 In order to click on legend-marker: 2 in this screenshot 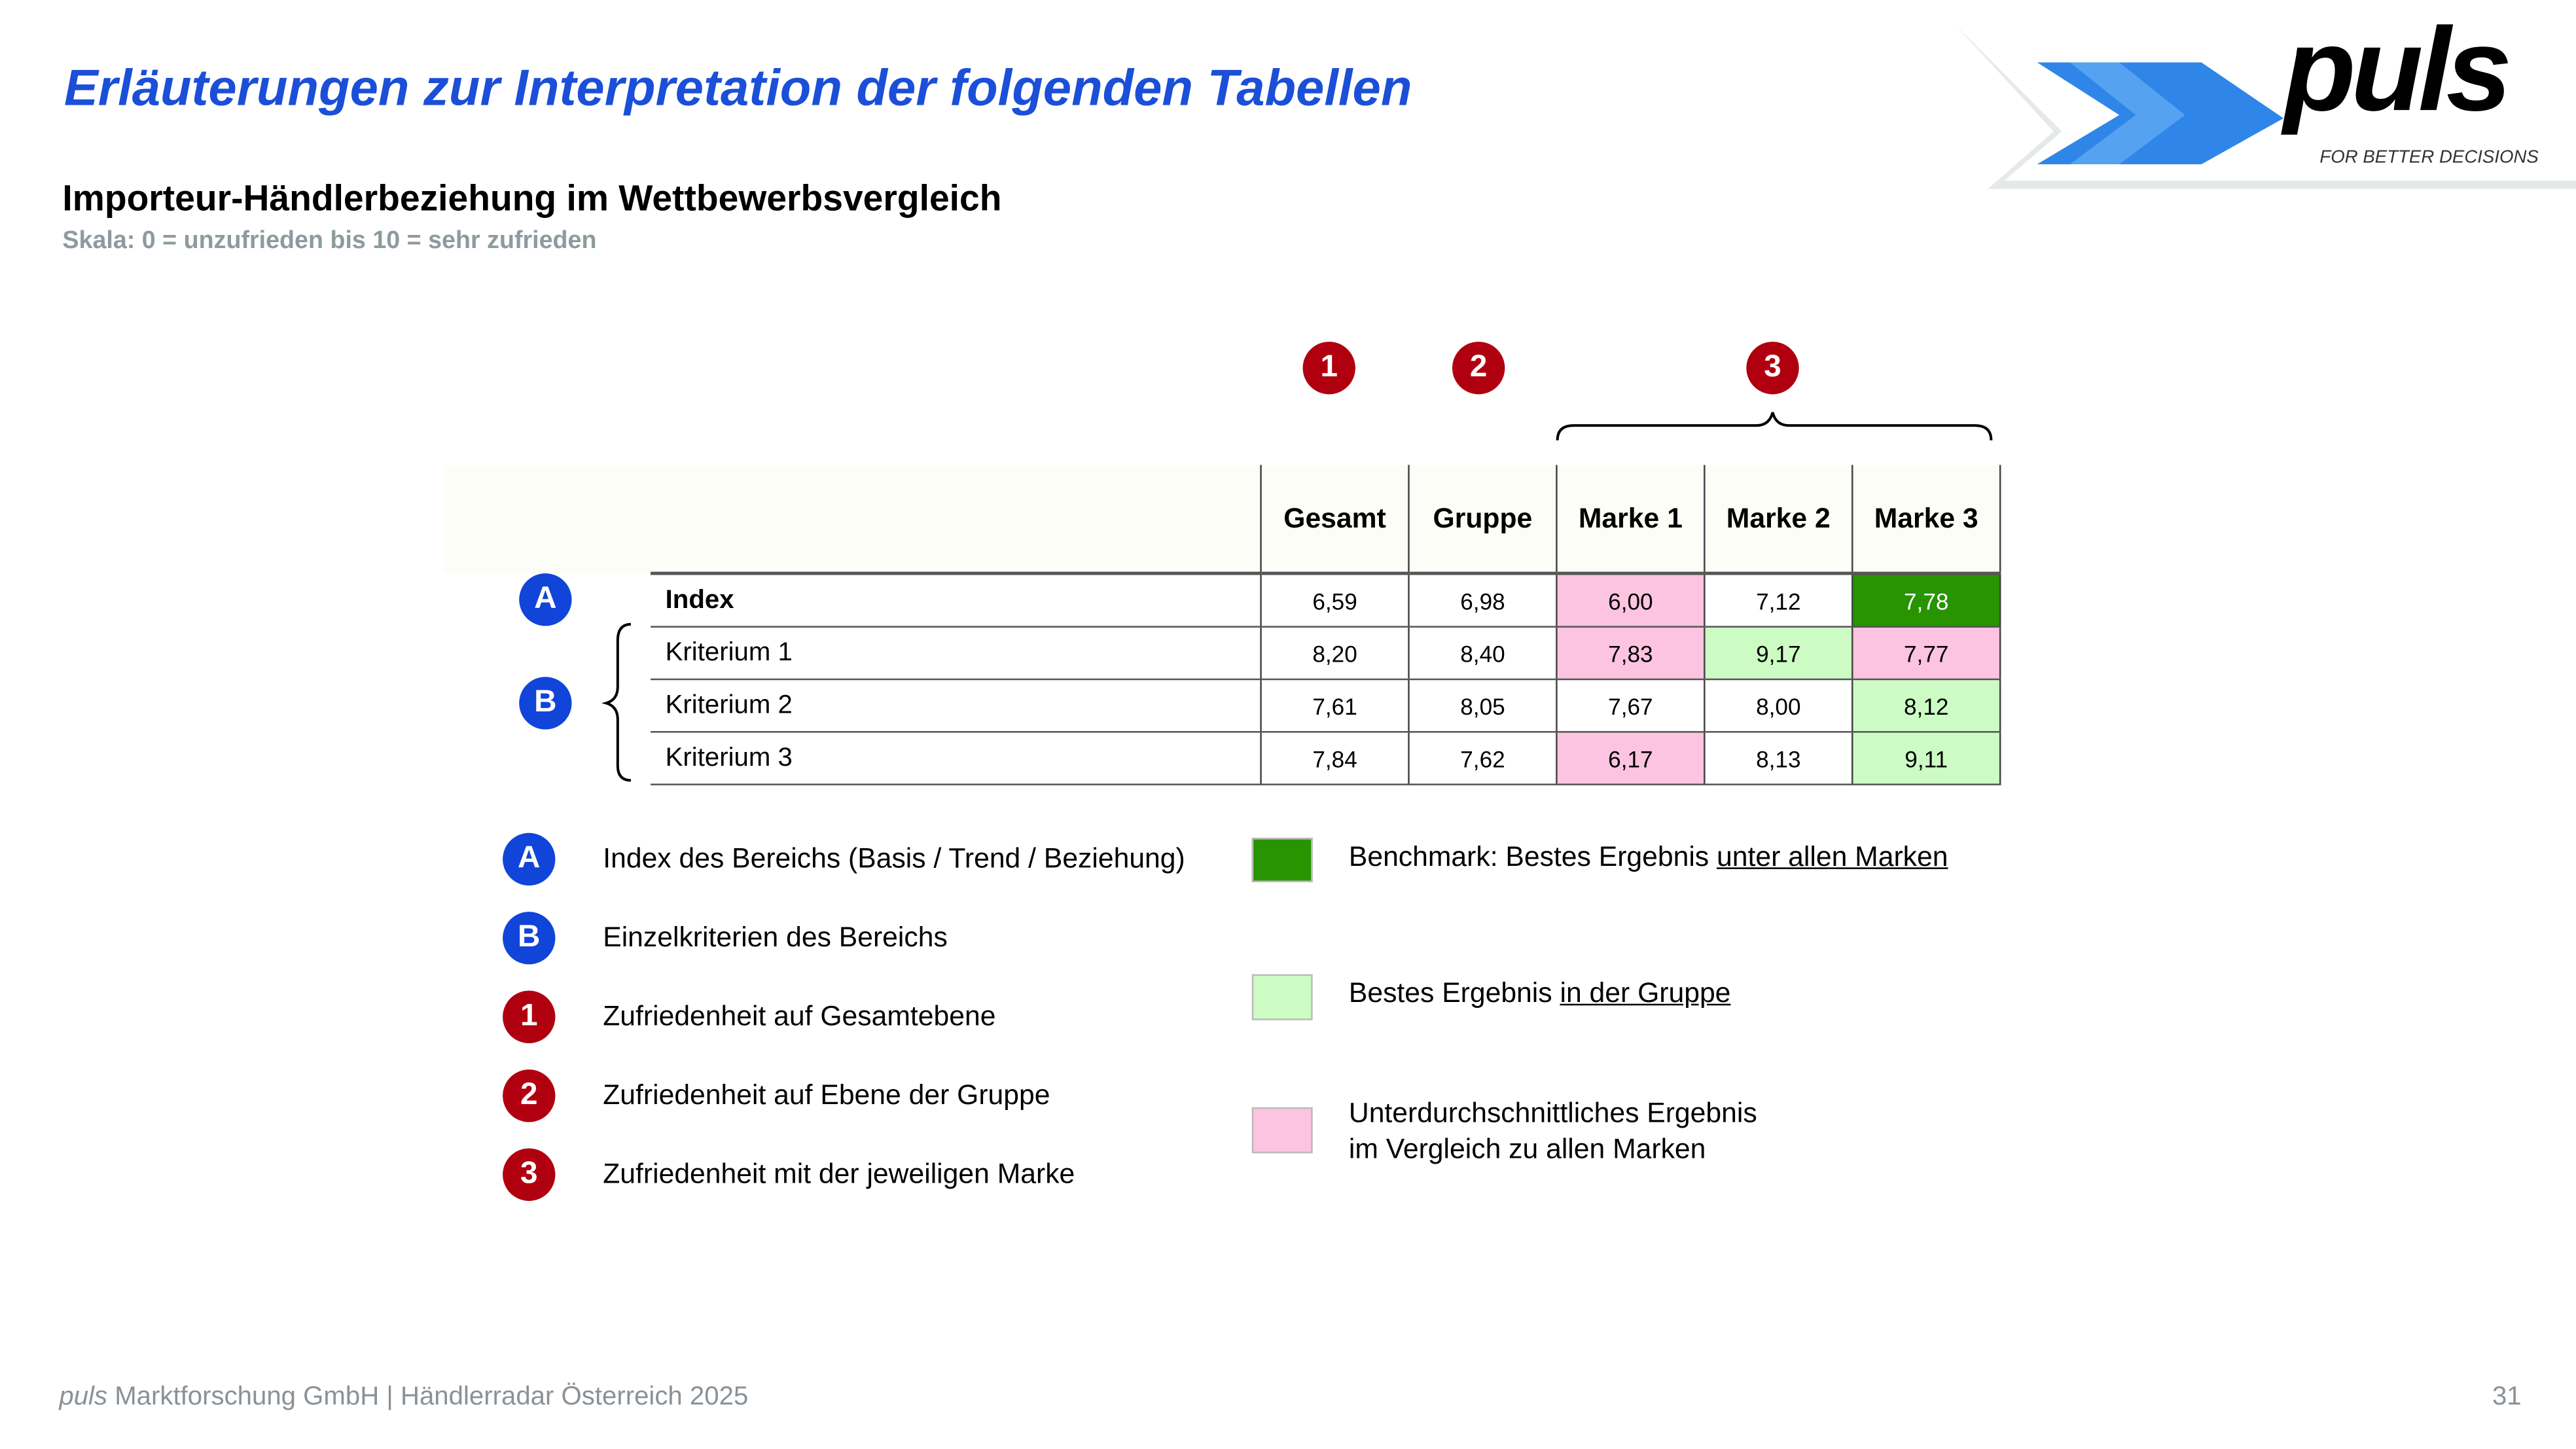, I will do `click(529, 1095)`.